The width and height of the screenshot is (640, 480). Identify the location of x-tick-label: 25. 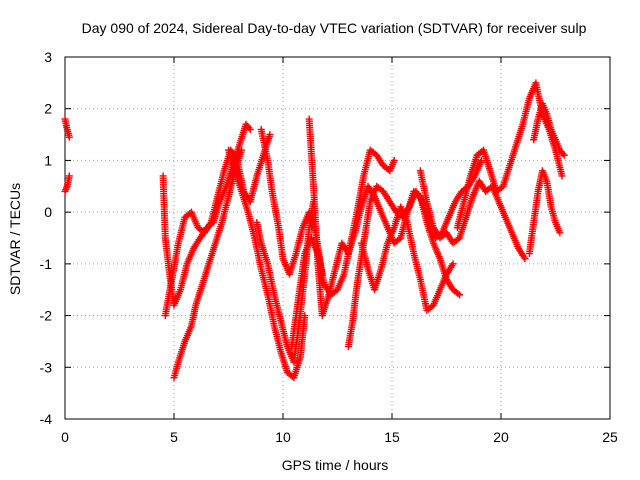
(610, 437).